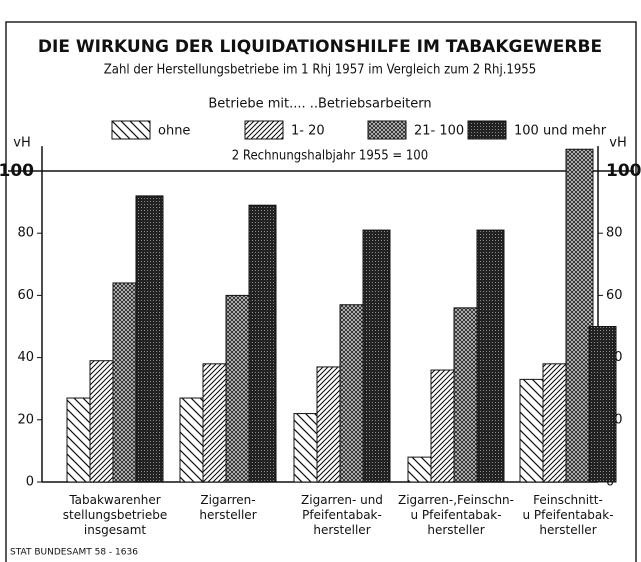  Describe the element at coordinates (439, 131) in the screenshot. I see `legend-label: 21- 100` at that location.